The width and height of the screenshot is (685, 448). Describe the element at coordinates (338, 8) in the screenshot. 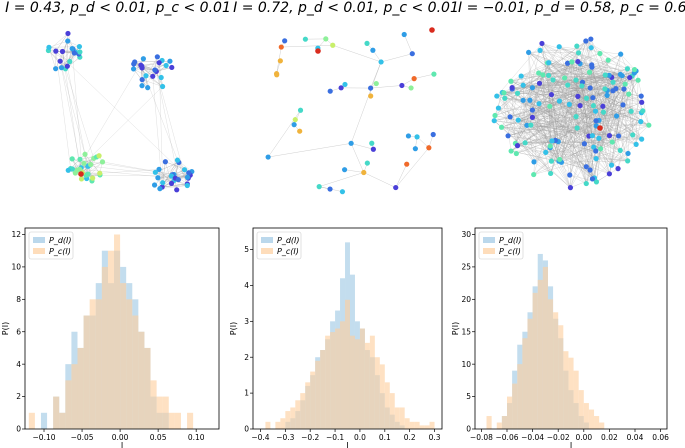

I see `title-pd: p_d < 0.01,` at that location.